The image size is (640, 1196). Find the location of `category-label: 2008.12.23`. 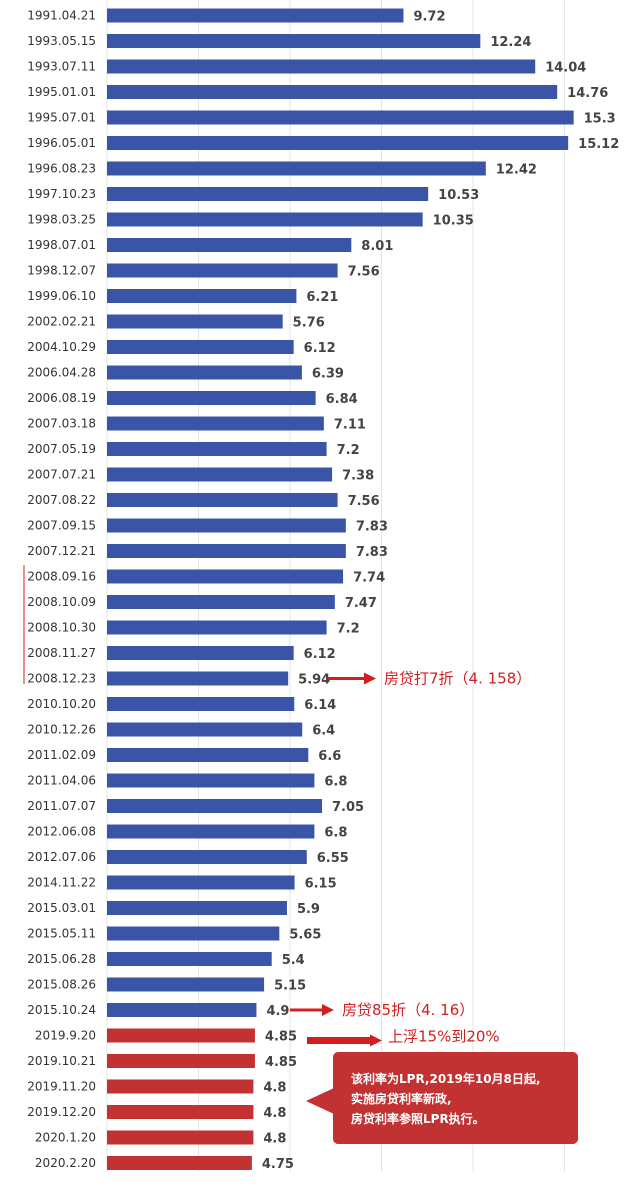

category-label: 2008.12.23 is located at coordinates (61, 679).